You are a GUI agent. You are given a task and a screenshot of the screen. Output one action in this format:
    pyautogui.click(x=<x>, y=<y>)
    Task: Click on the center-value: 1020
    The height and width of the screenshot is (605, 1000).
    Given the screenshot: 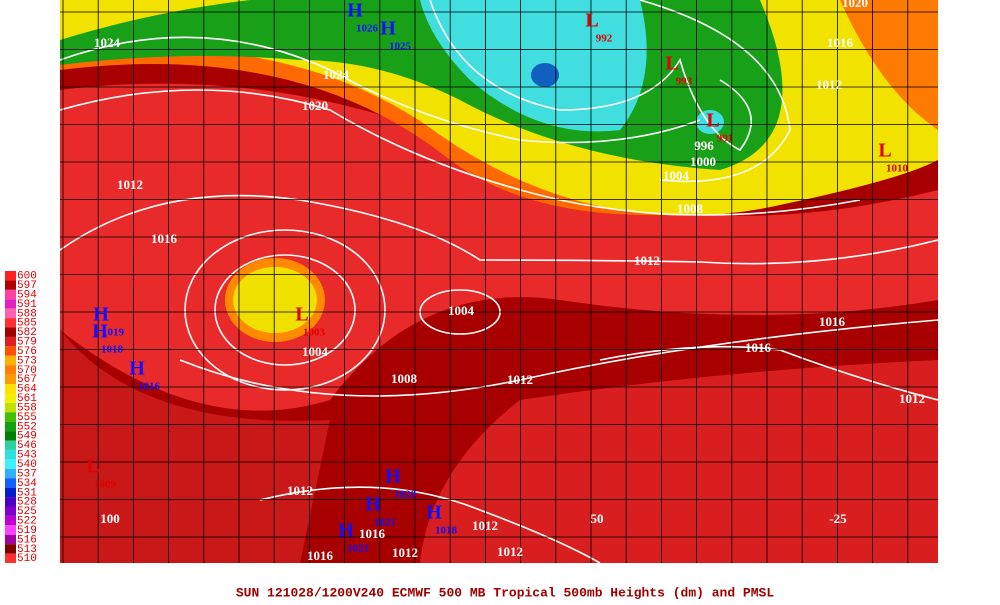 What is the action you would take?
    pyautogui.click(x=405, y=495)
    